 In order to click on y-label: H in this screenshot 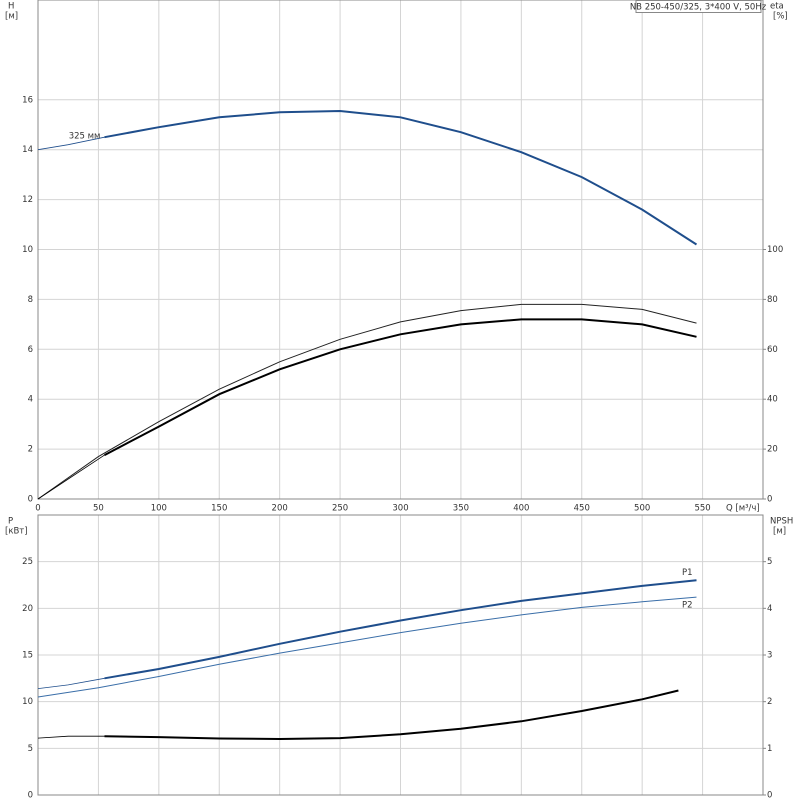, I will do `click(11, 7)`.